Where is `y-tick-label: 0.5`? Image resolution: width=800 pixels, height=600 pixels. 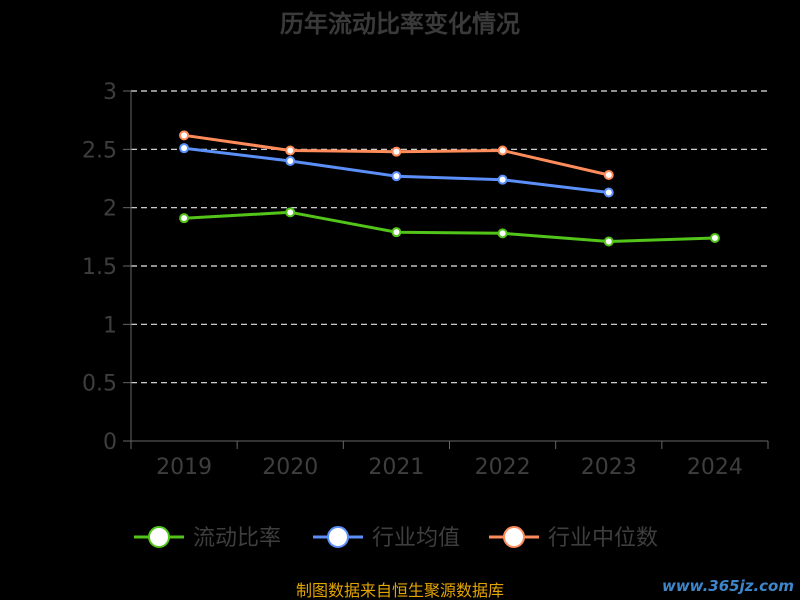 y-tick-label: 0.5 is located at coordinates (99, 384).